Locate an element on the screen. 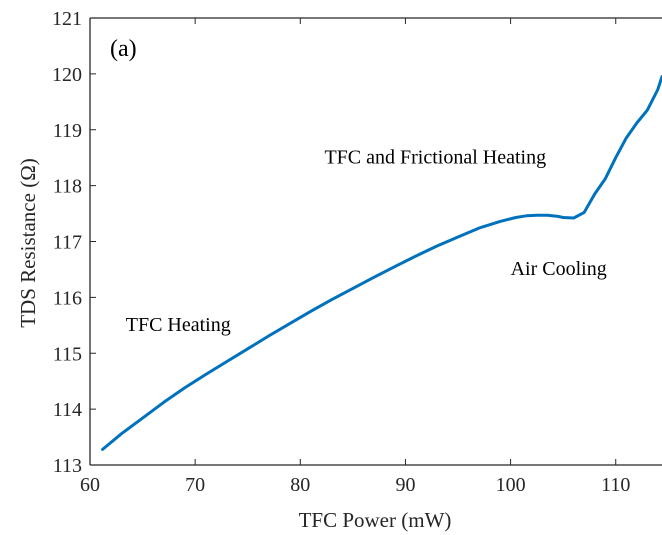 The image size is (662, 535). y-axis-label: TDS Resistance (Ω) is located at coordinates (28, 243).